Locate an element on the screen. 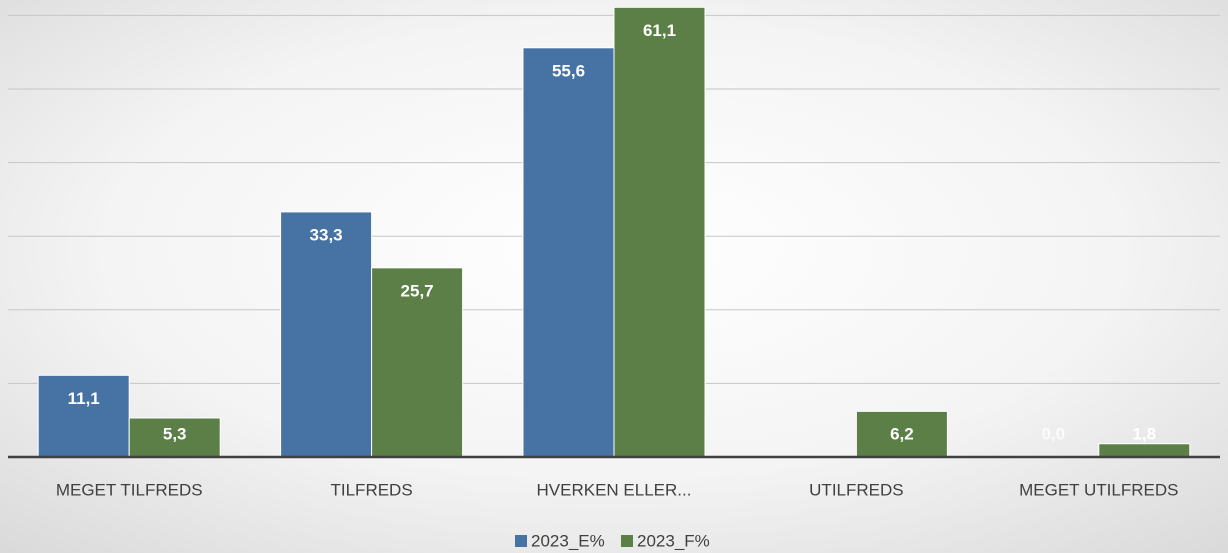 This screenshot has width=1228, height=553. x-tick-label: MEGET TILFREDS is located at coordinates (129, 489).